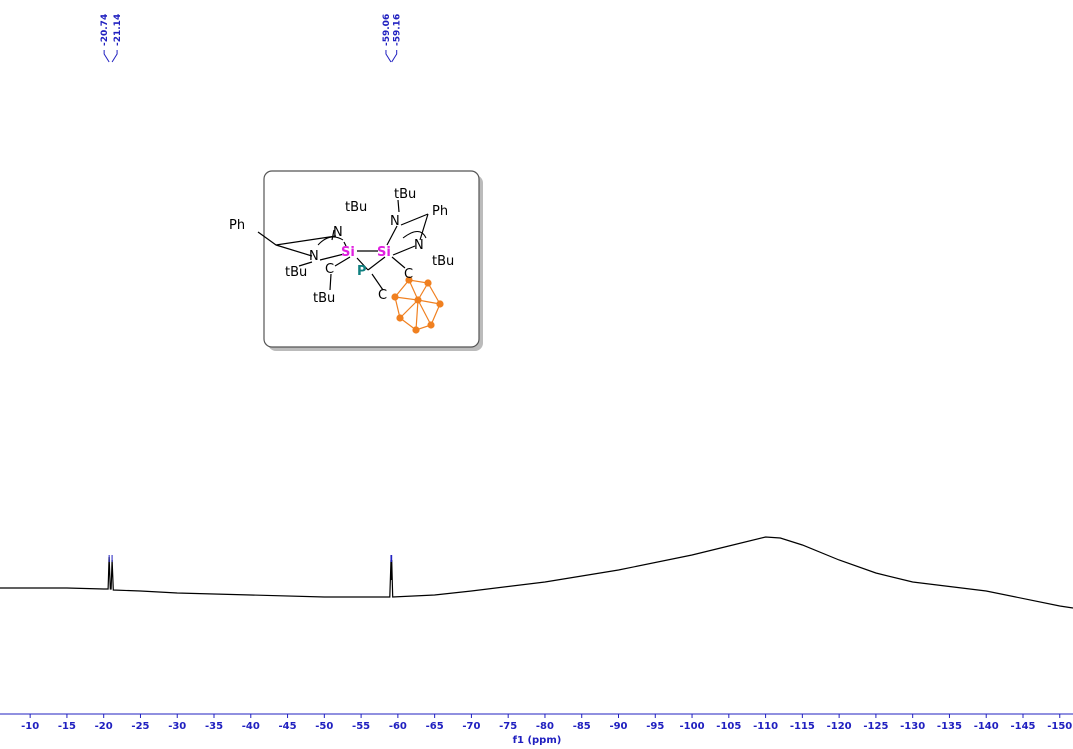 The image size is (1073, 749). Describe the element at coordinates (537, 740) in the screenshot. I see `x-axis-label: f1 (ppm)` at that location.